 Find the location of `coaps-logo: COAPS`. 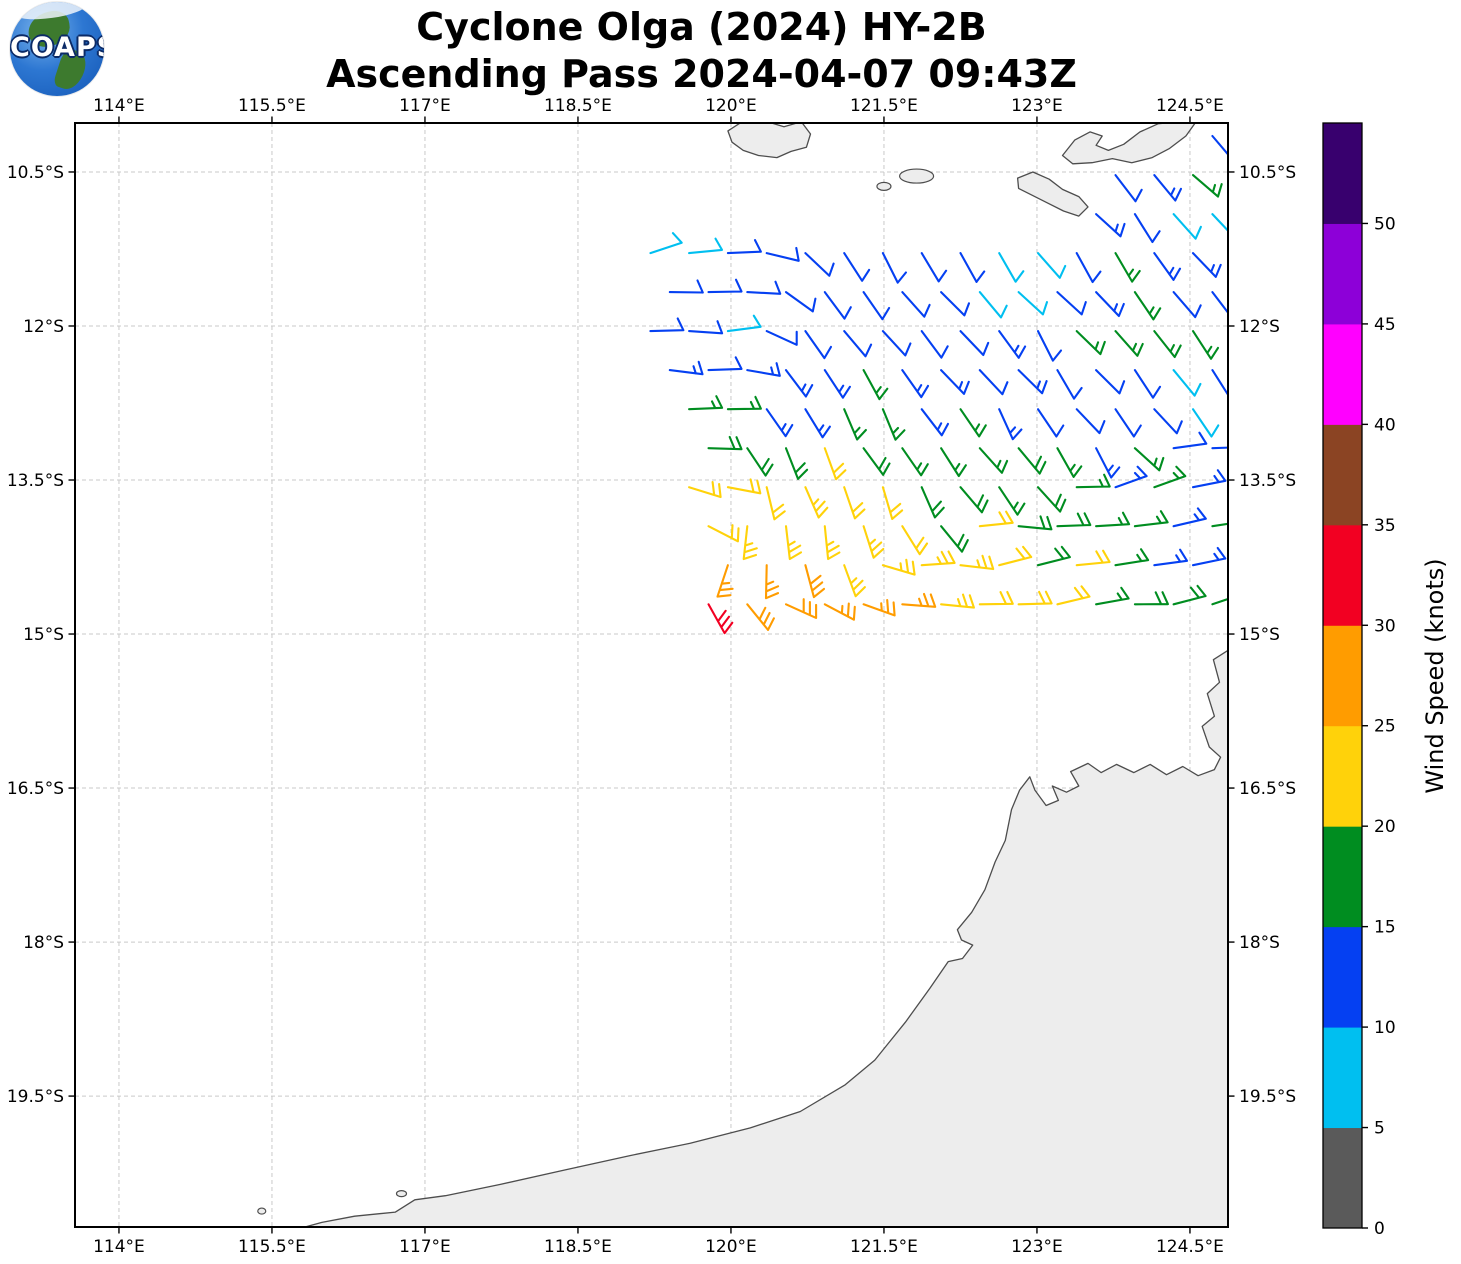

coaps-logo: COAPS is located at coordinates (57, 49).